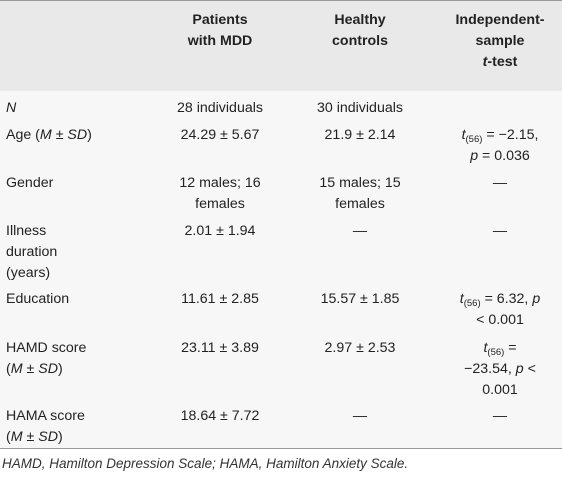 This screenshot has height=489, width=562. What do you see at coordinates (28, 273) in the screenshot?
I see `row-3-label-line-2: (years)` at bounding box center [28, 273].